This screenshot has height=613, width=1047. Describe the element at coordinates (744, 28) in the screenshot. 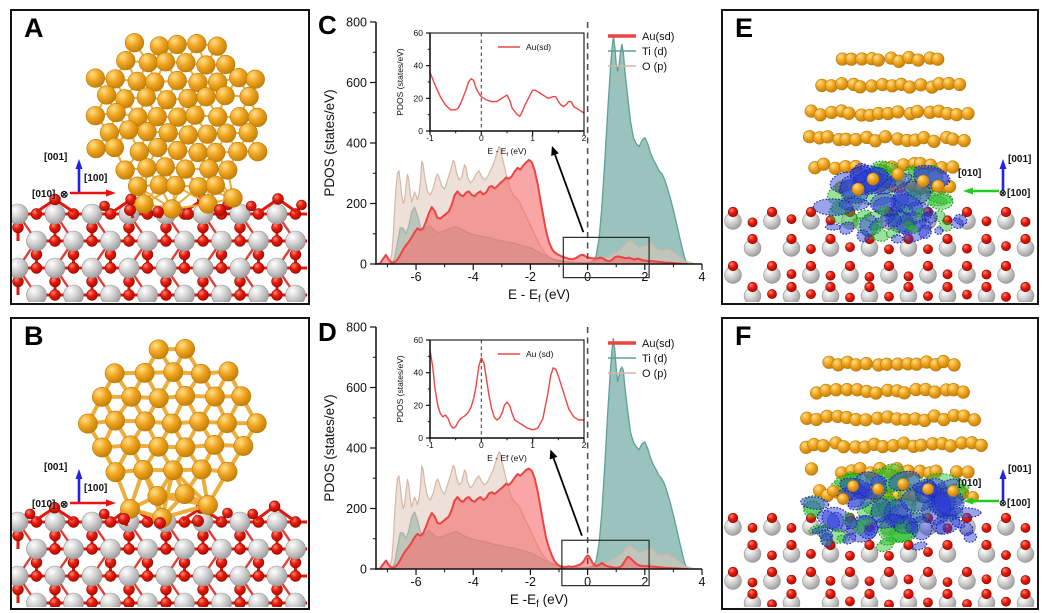

I see `panel-e-letter: E` at that location.